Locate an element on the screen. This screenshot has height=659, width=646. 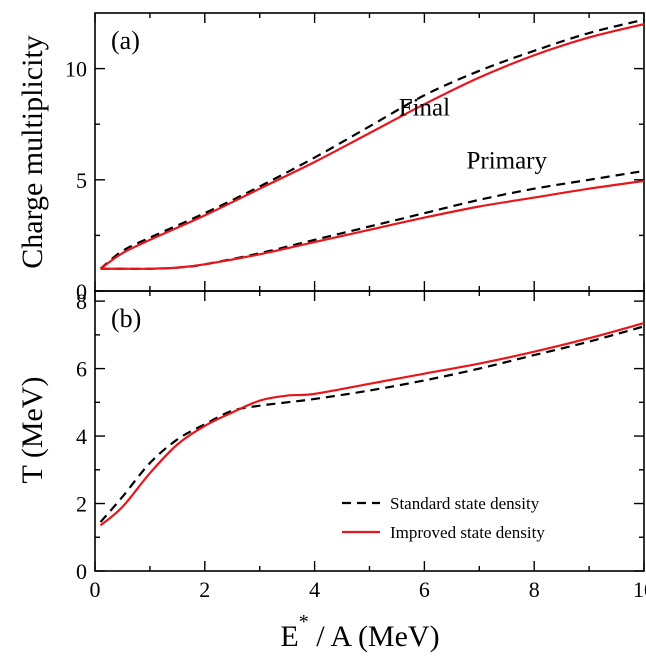
panel-a-y-tick-label-2: 10 is located at coordinates (76, 69).